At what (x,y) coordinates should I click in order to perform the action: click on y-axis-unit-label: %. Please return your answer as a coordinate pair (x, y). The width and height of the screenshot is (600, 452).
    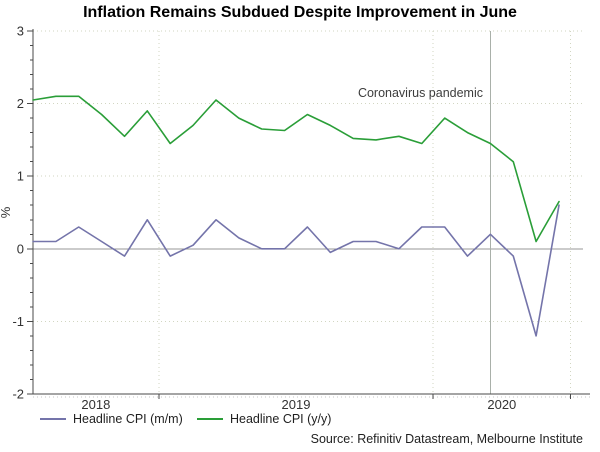
    Looking at the image, I should click on (6, 212).